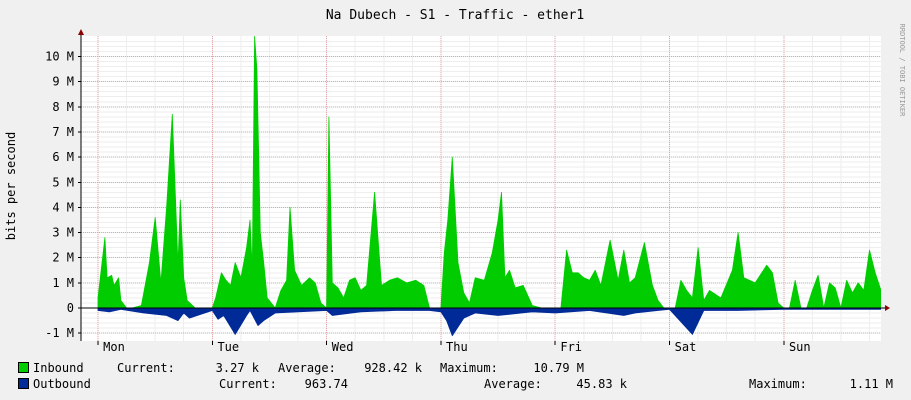 The width and height of the screenshot is (911, 400). I want to click on x-tick-label-mon: Mon, so click(114, 347).